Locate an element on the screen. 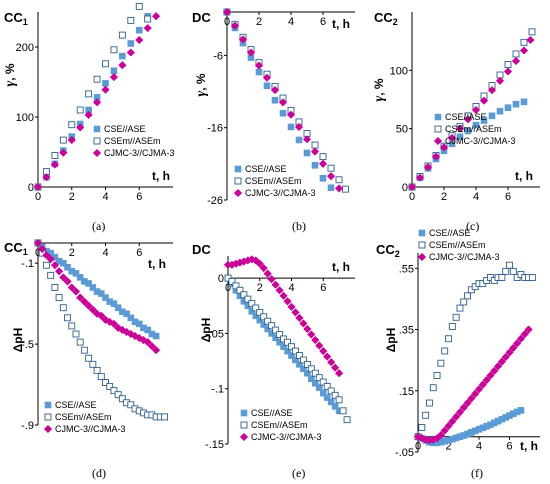  x-tick-label: 2 is located at coordinates (260, 288).